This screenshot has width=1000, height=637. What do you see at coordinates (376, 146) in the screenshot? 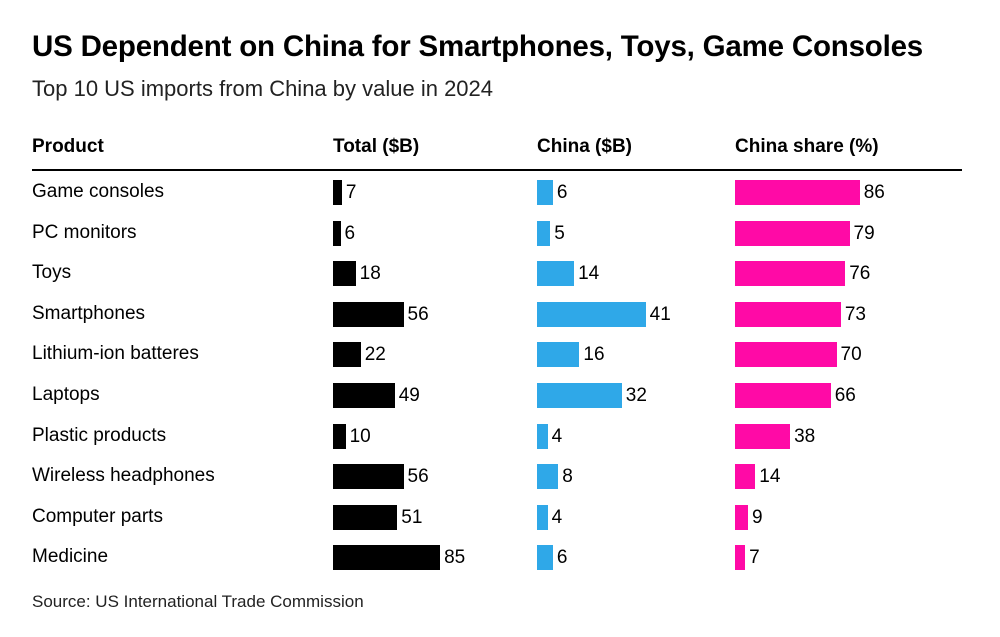
I see `column-header-total: Total ($B)` at bounding box center [376, 146].